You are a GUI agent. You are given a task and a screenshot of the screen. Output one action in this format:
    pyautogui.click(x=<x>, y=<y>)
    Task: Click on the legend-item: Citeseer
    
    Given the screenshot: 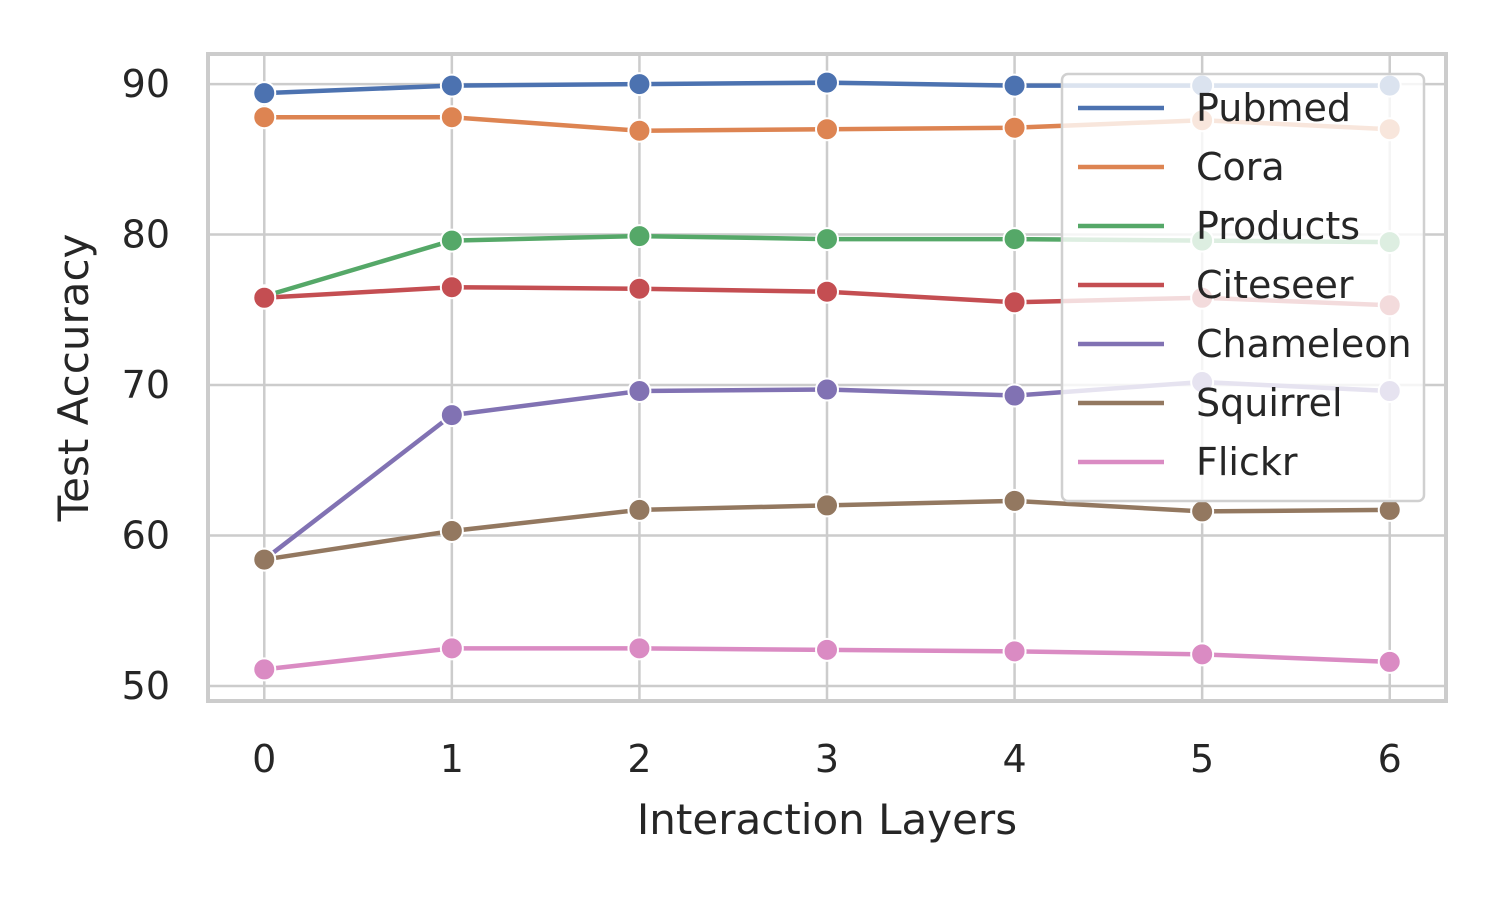 What is the action you would take?
    pyautogui.click(x=1216, y=285)
    